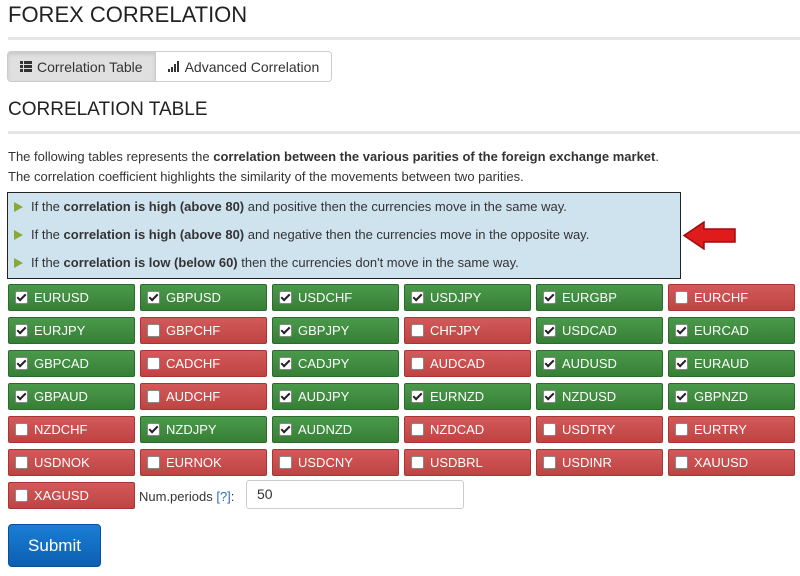 The height and width of the screenshot is (576, 800). I want to click on pair-label: USDJPY, so click(456, 297).